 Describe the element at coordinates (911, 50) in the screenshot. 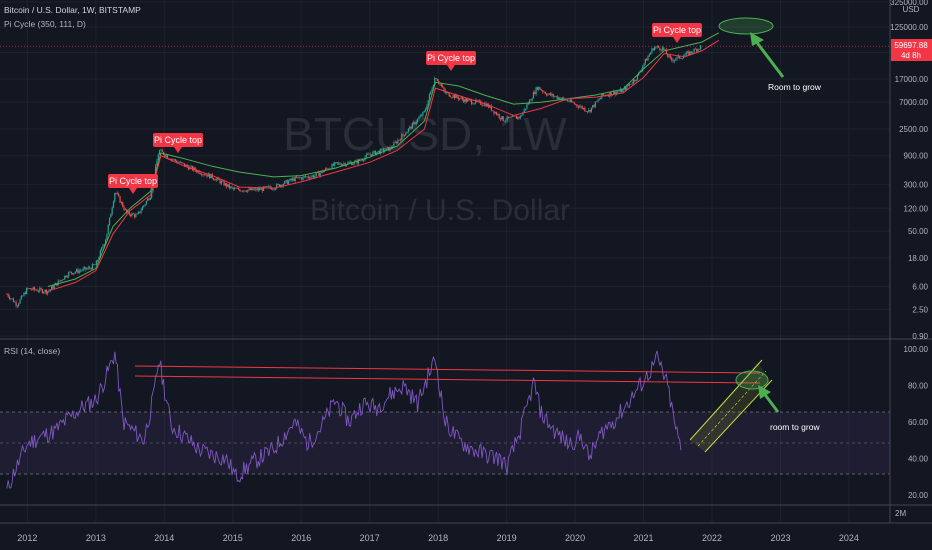

I see `last-price-tag: 59697.88 4d 8h` at that location.